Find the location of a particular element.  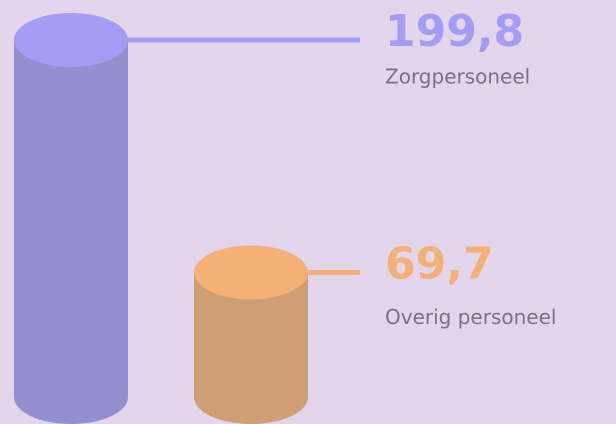

category-label: Overig personeel is located at coordinates (470, 317).